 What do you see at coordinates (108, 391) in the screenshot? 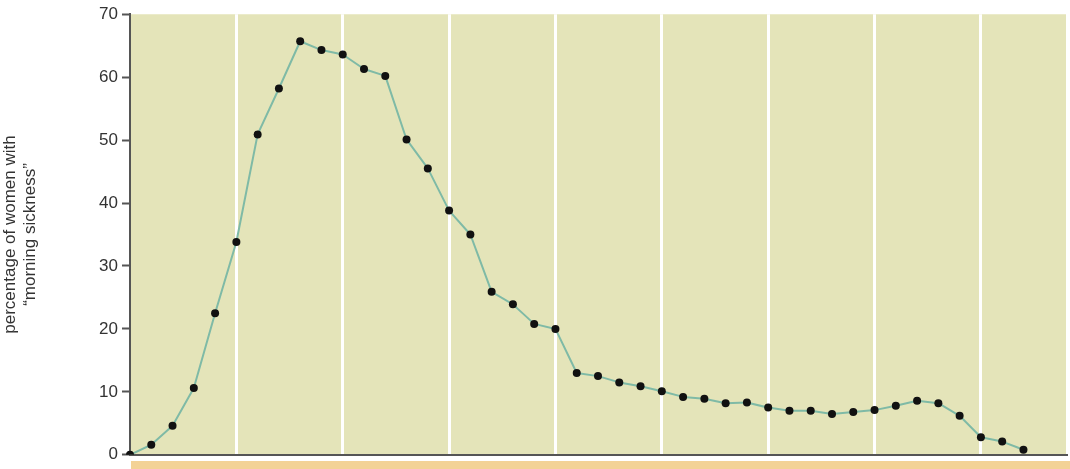
I see `y-tick-label: 10` at bounding box center [108, 391].